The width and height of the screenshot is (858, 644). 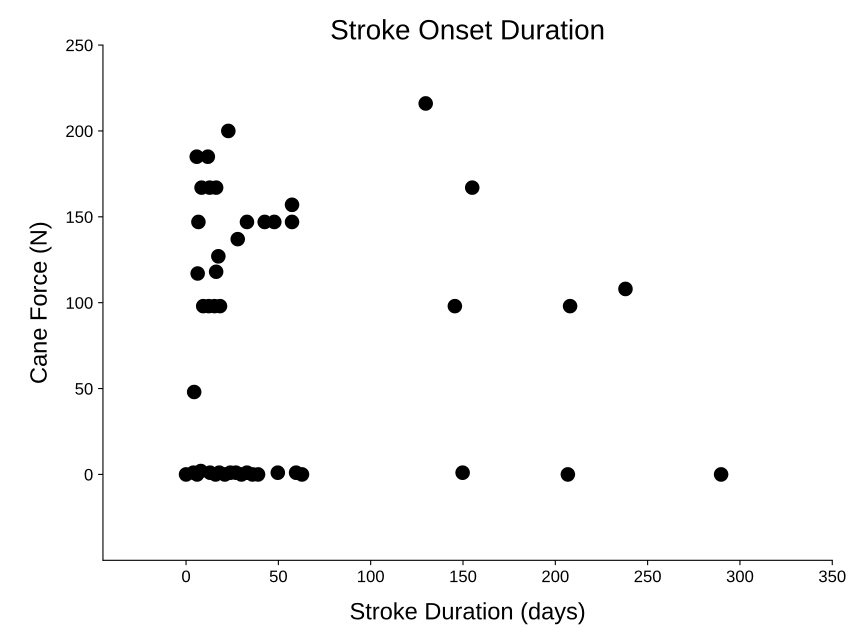 I want to click on y-tick-label: 100, so click(x=79, y=303).